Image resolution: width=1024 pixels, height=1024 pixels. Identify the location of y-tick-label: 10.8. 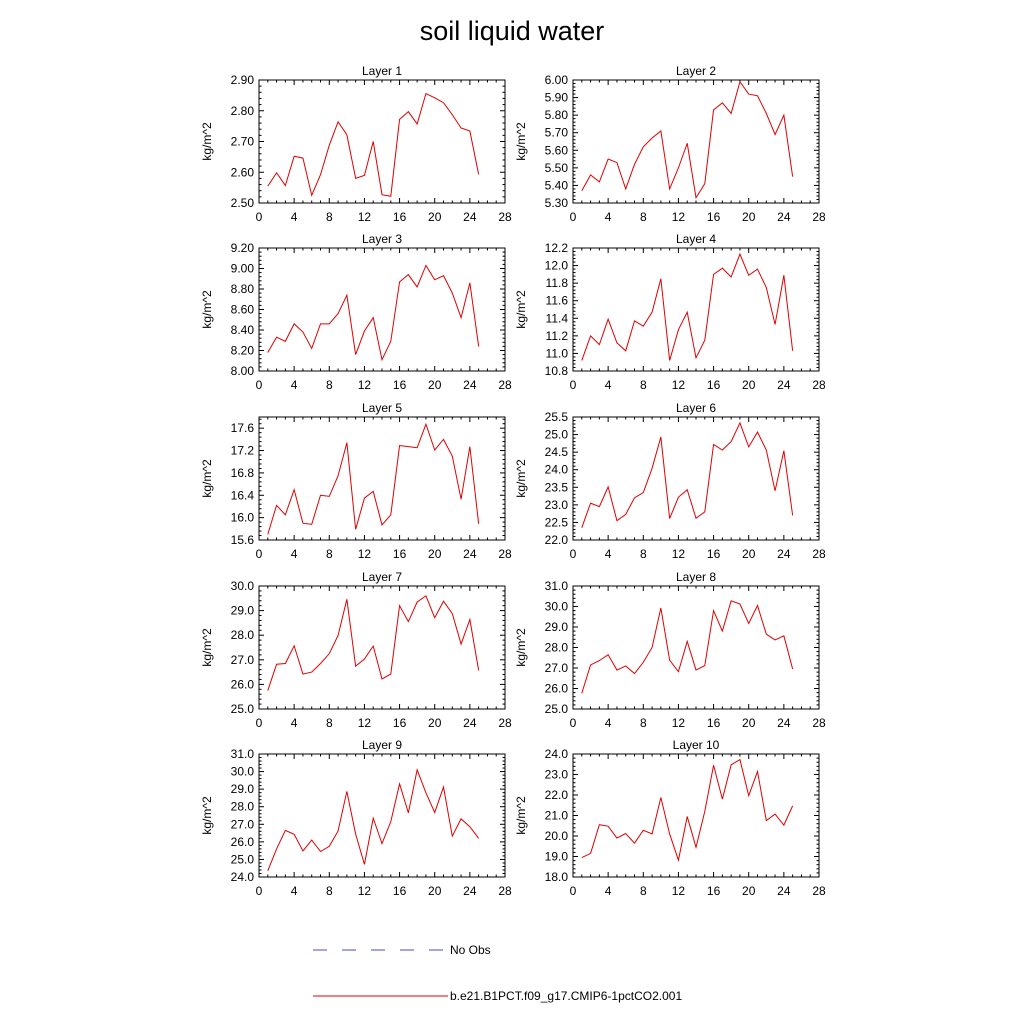
(557, 371).